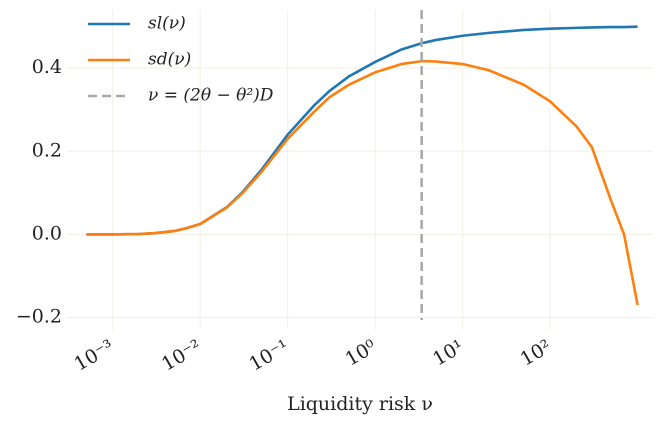 The width and height of the screenshot is (659, 421). What do you see at coordinates (169, 60) in the screenshot?
I see `legend-label: sd(ν)` at bounding box center [169, 60].